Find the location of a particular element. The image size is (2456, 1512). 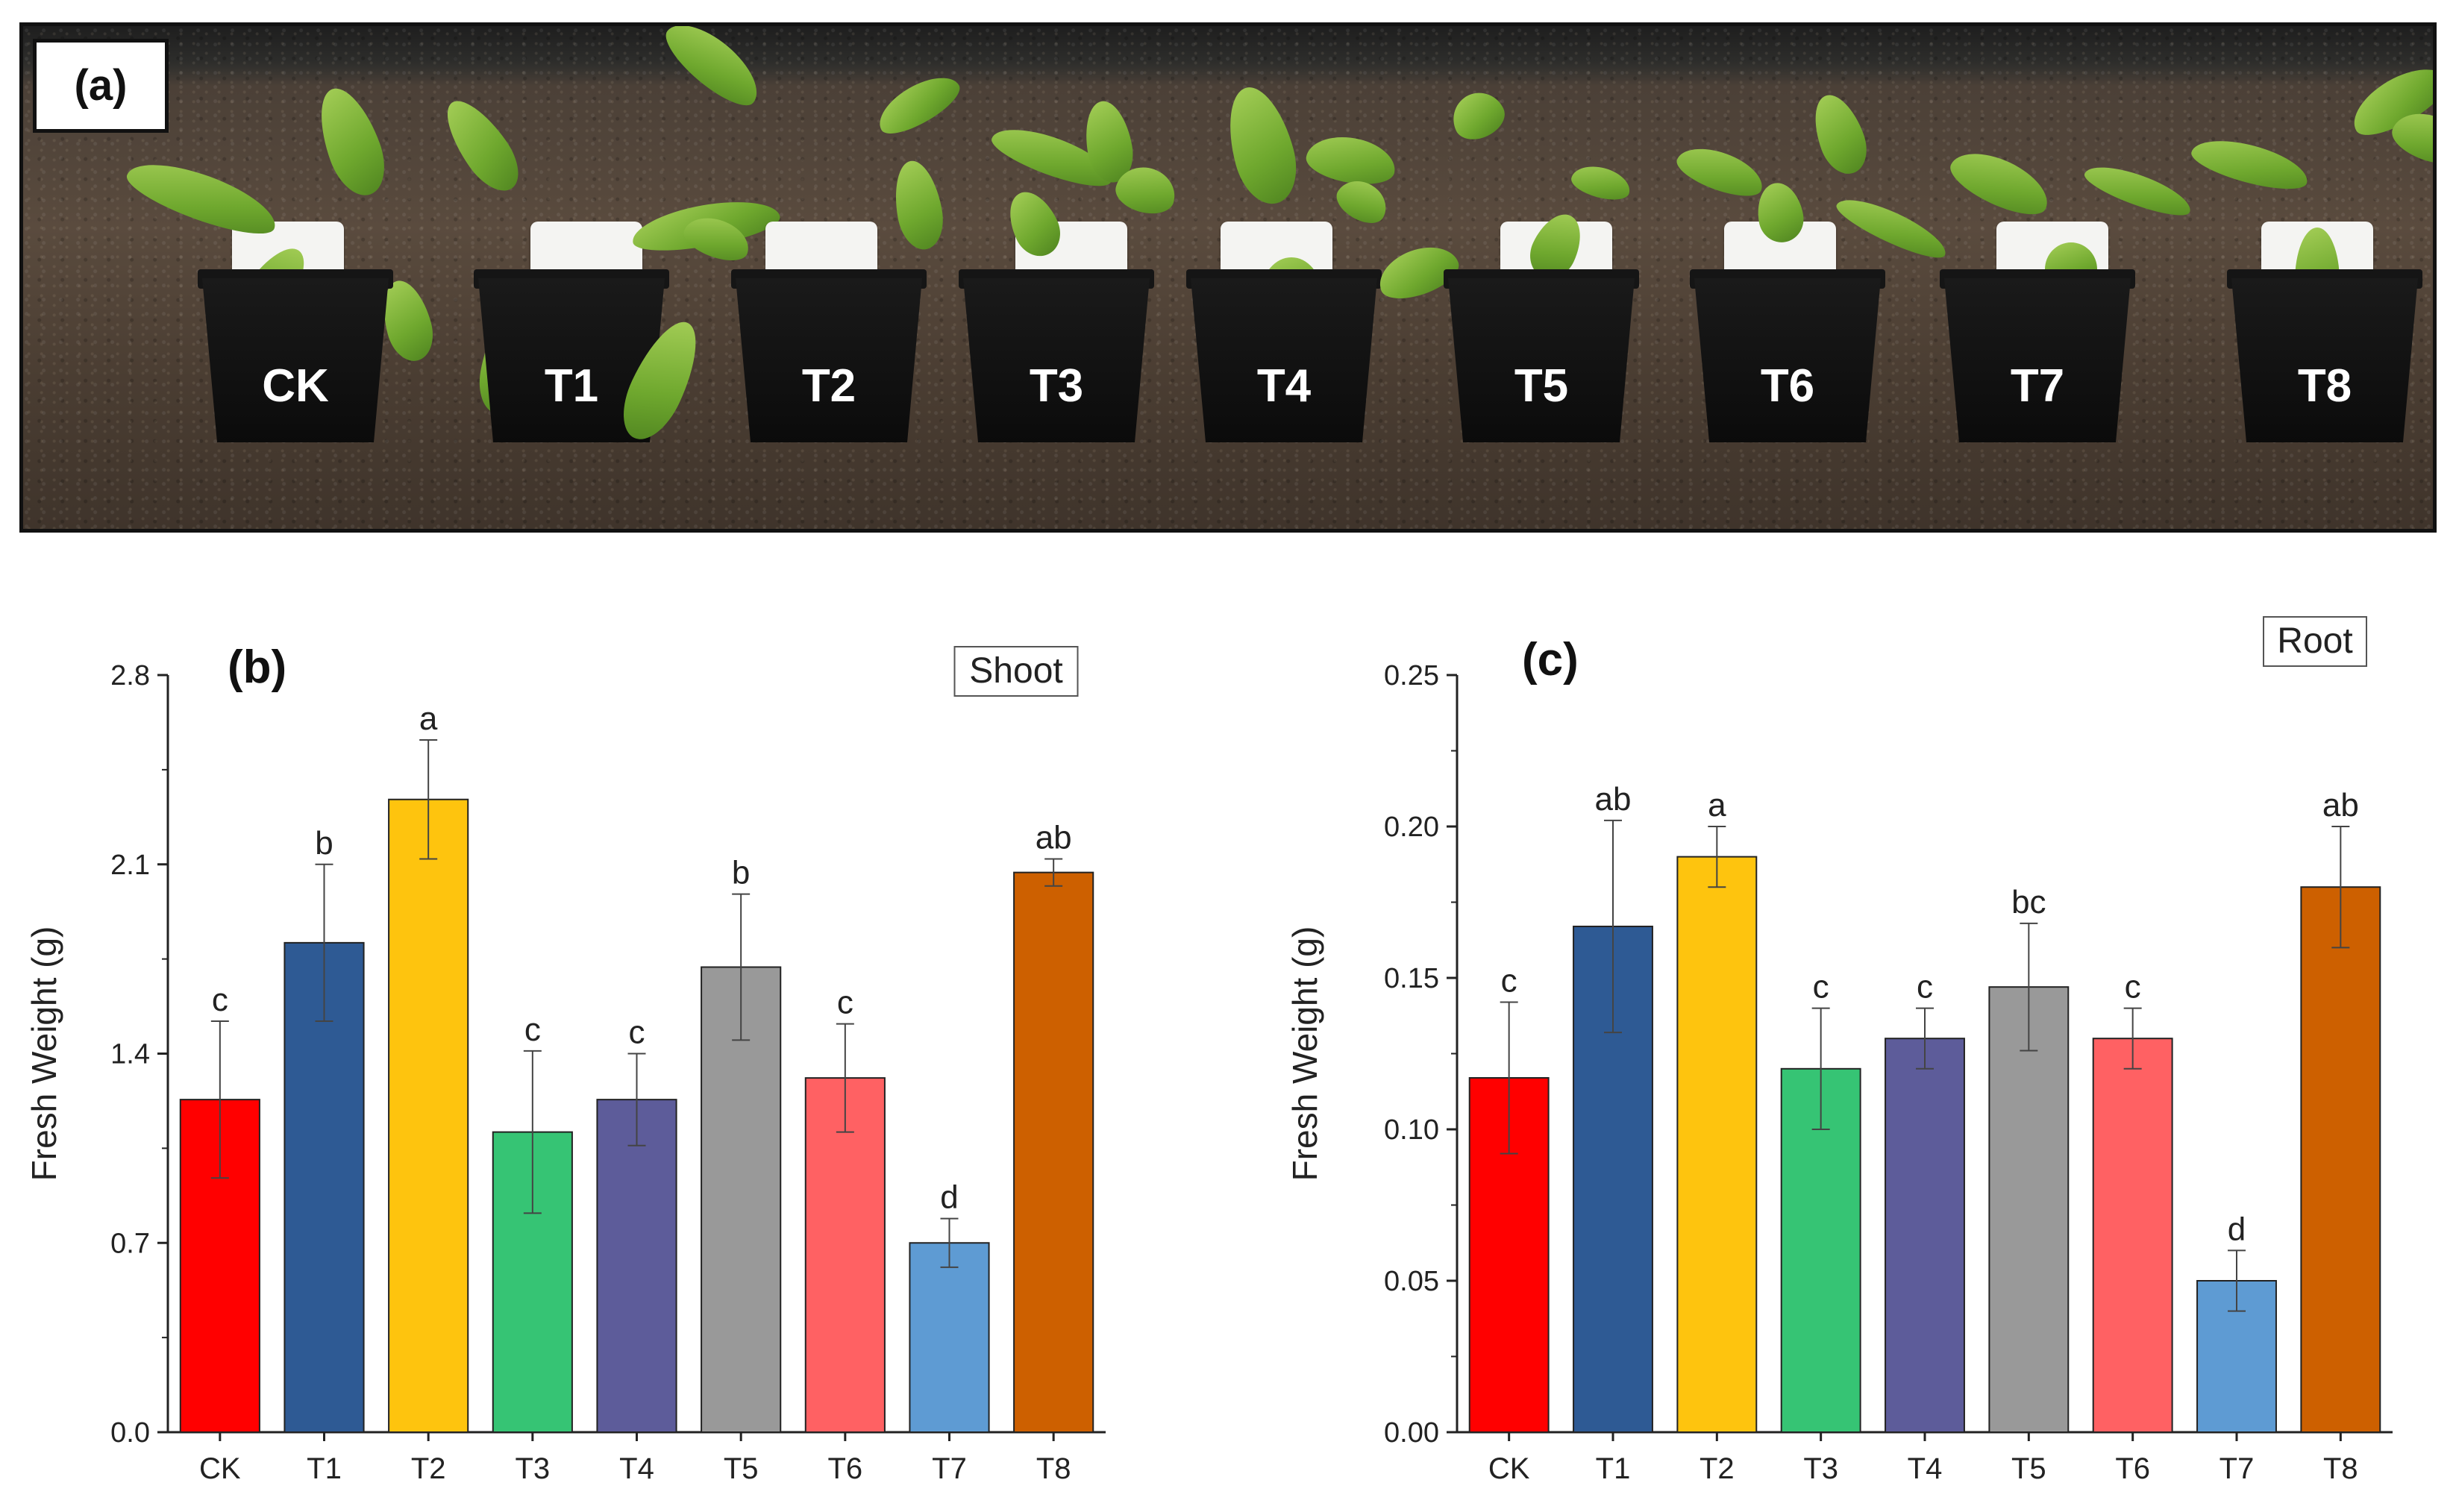

pot-label: T6 is located at coordinates (1787, 386).